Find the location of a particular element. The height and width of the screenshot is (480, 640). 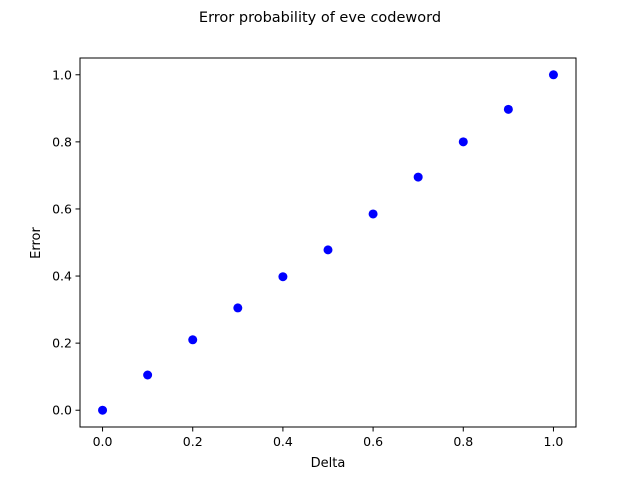

y-tick-label: 0.2 is located at coordinates (62, 343).